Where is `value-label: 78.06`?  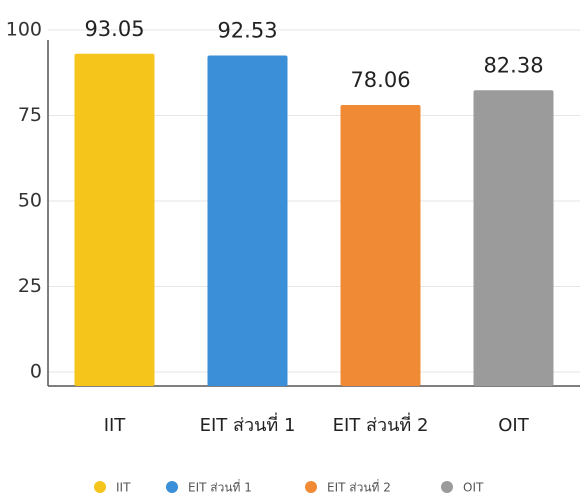
value-label: 78.06 is located at coordinates (380, 80).